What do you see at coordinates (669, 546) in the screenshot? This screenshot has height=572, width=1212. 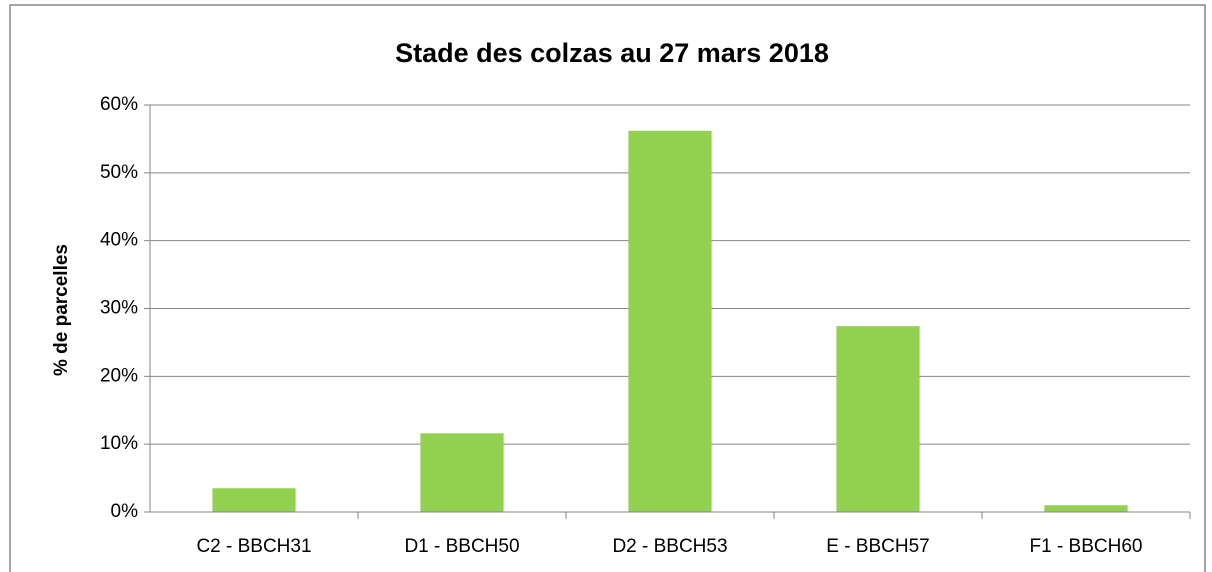 I see `x-tick-label: D2 - BBCH53` at bounding box center [669, 546].